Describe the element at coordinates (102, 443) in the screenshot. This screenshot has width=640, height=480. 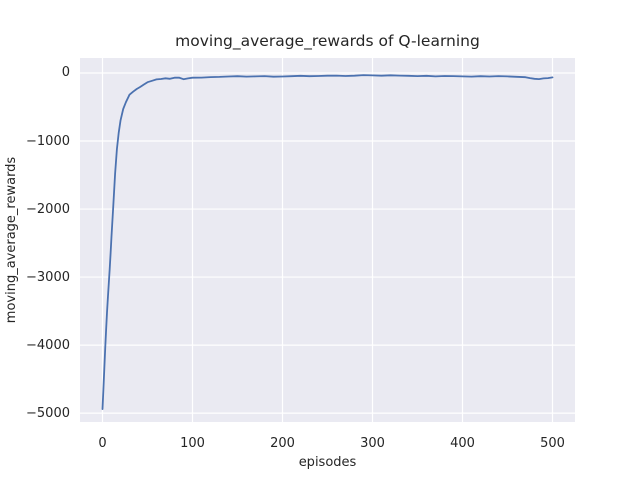
I see `x-tick-label: 0` at that location.